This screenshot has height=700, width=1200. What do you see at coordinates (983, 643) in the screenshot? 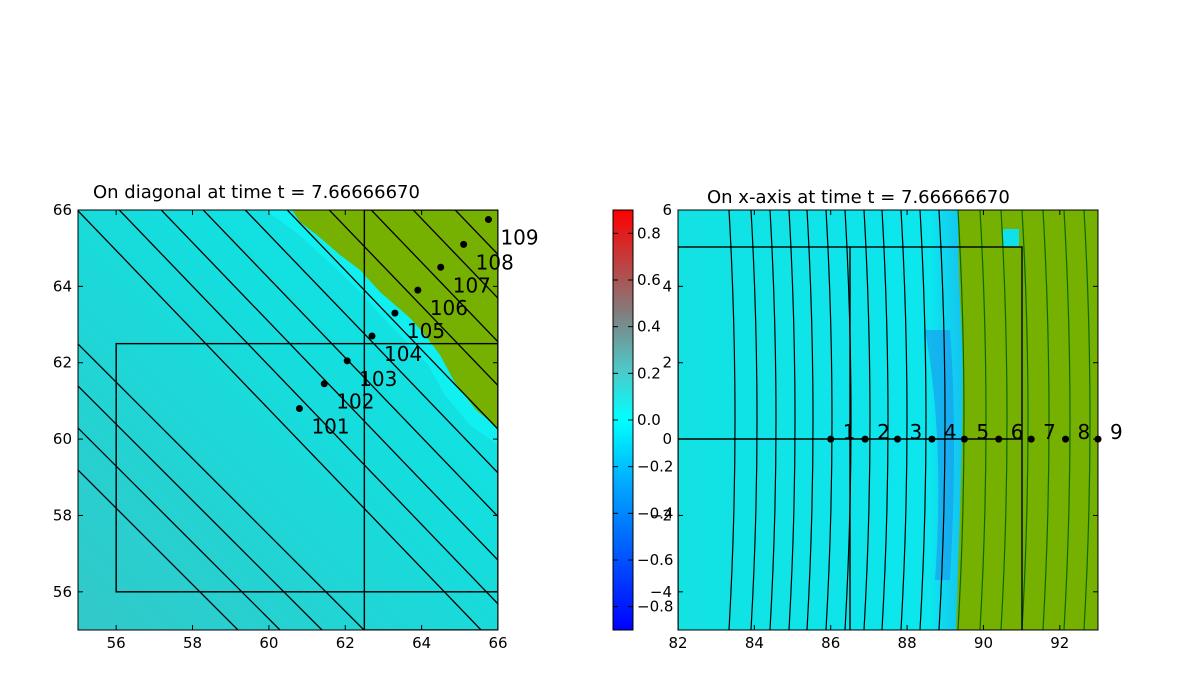
I see `x-tick-label: 90` at bounding box center [983, 643].